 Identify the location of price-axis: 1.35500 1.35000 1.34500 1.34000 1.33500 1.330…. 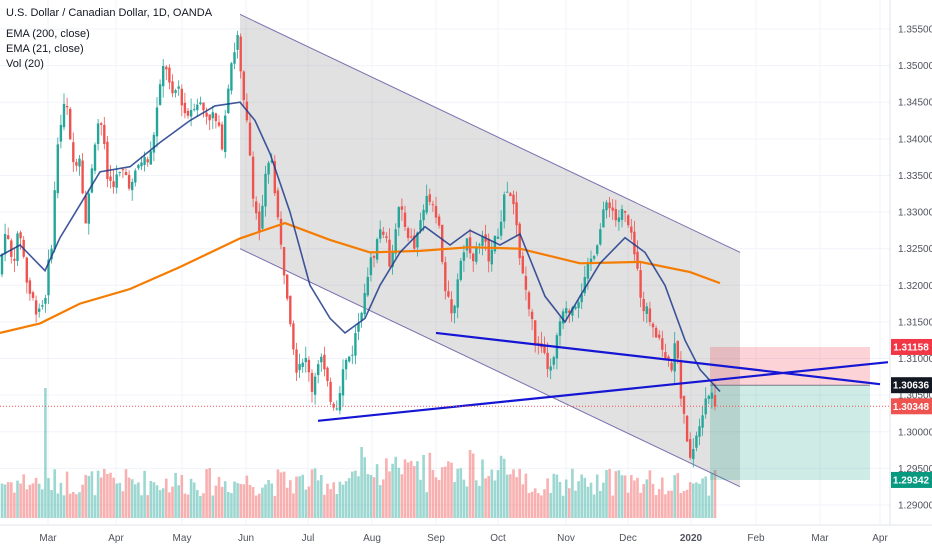
(915, 268).